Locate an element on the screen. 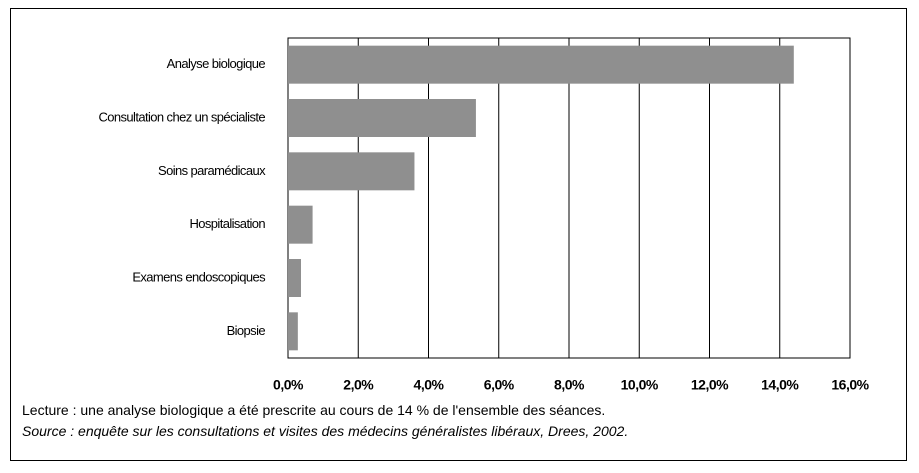 The image size is (919, 473). x-tick-label: 2,0% is located at coordinates (358, 385).